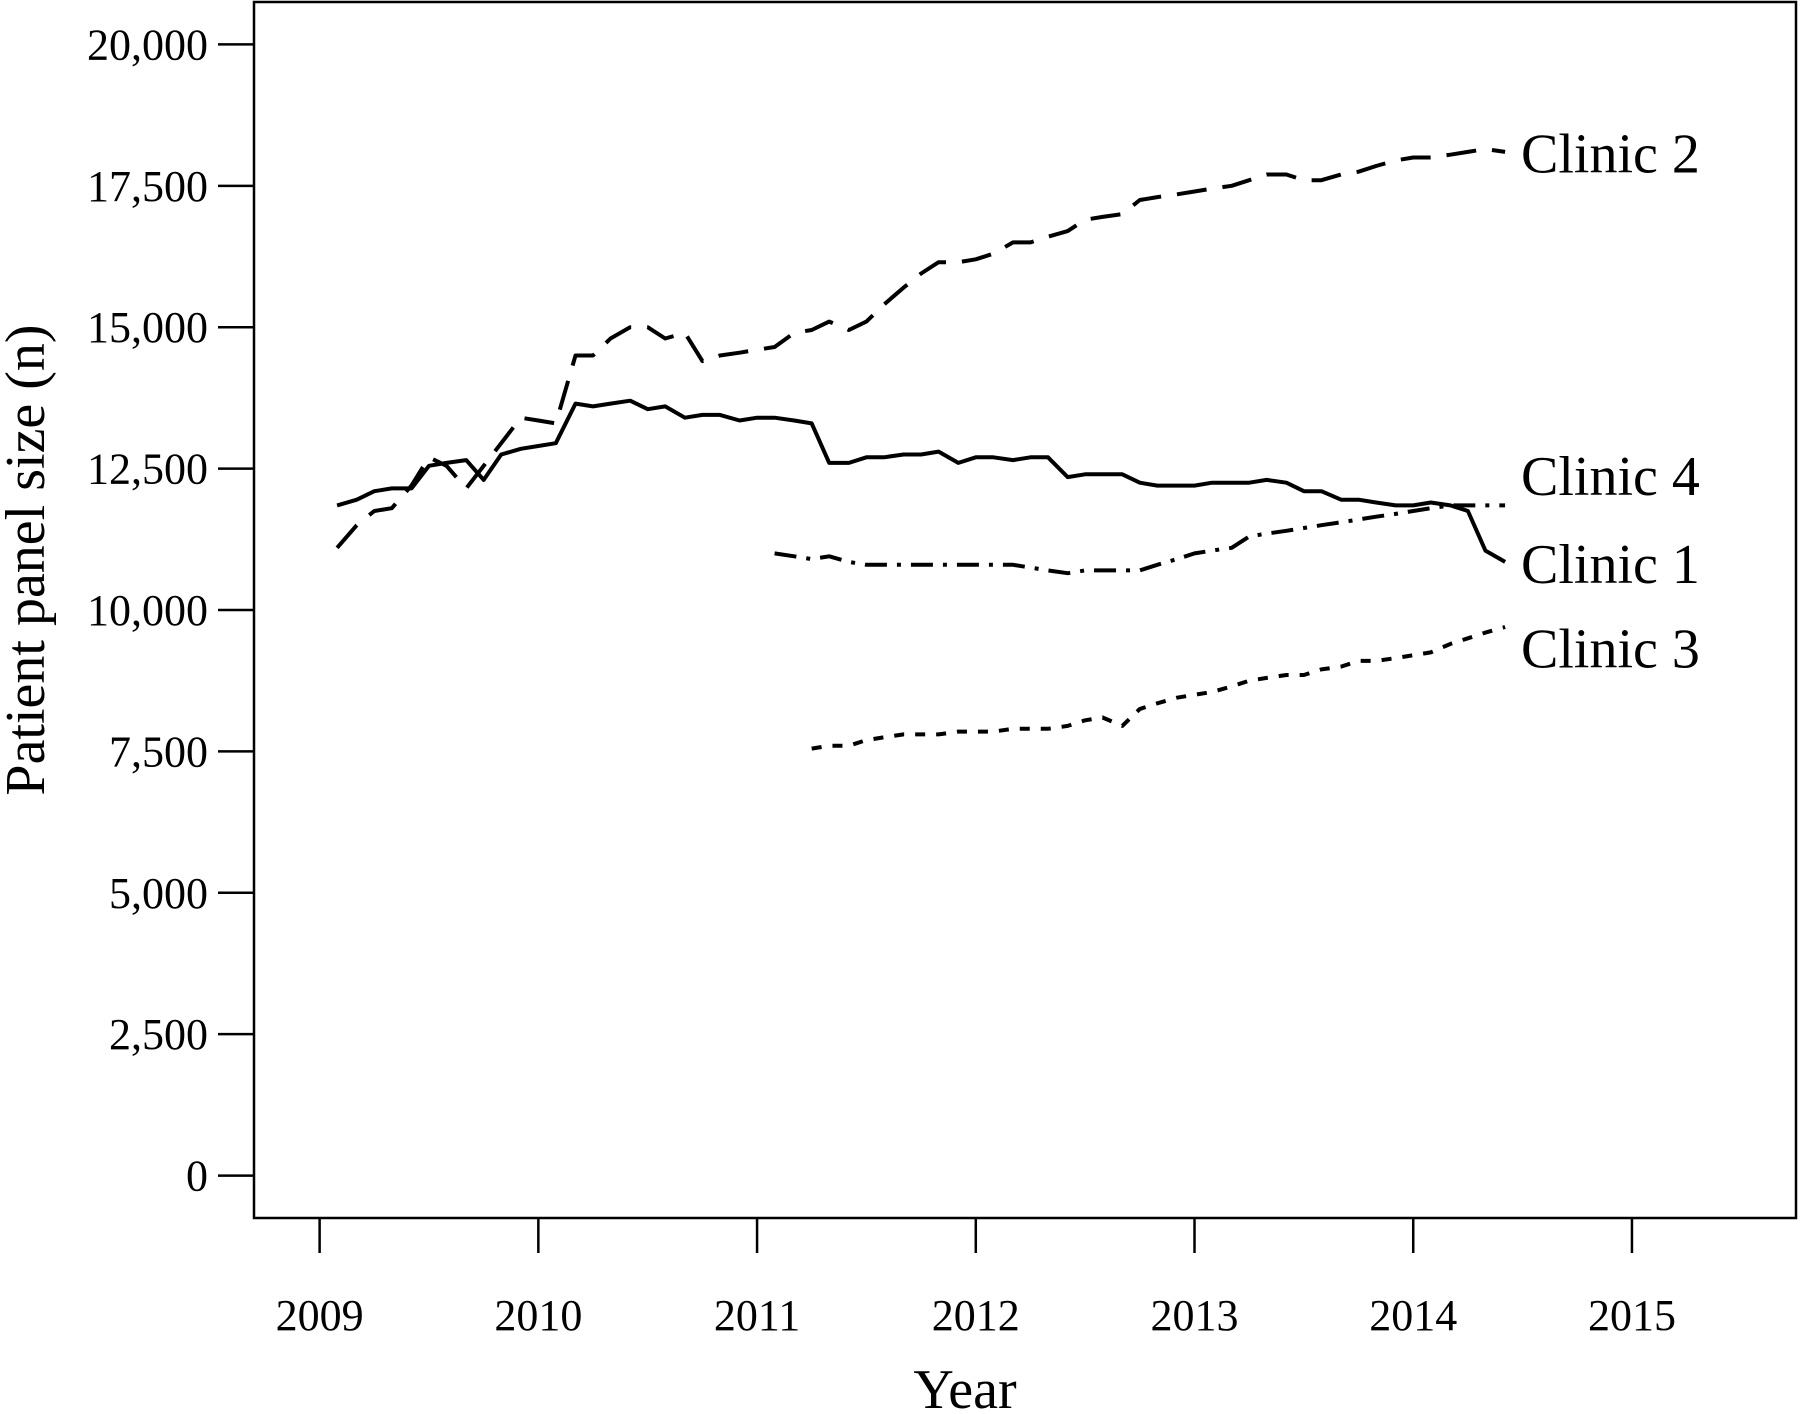  I want to click on x-tick-label: 2015, so click(1632, 1315).